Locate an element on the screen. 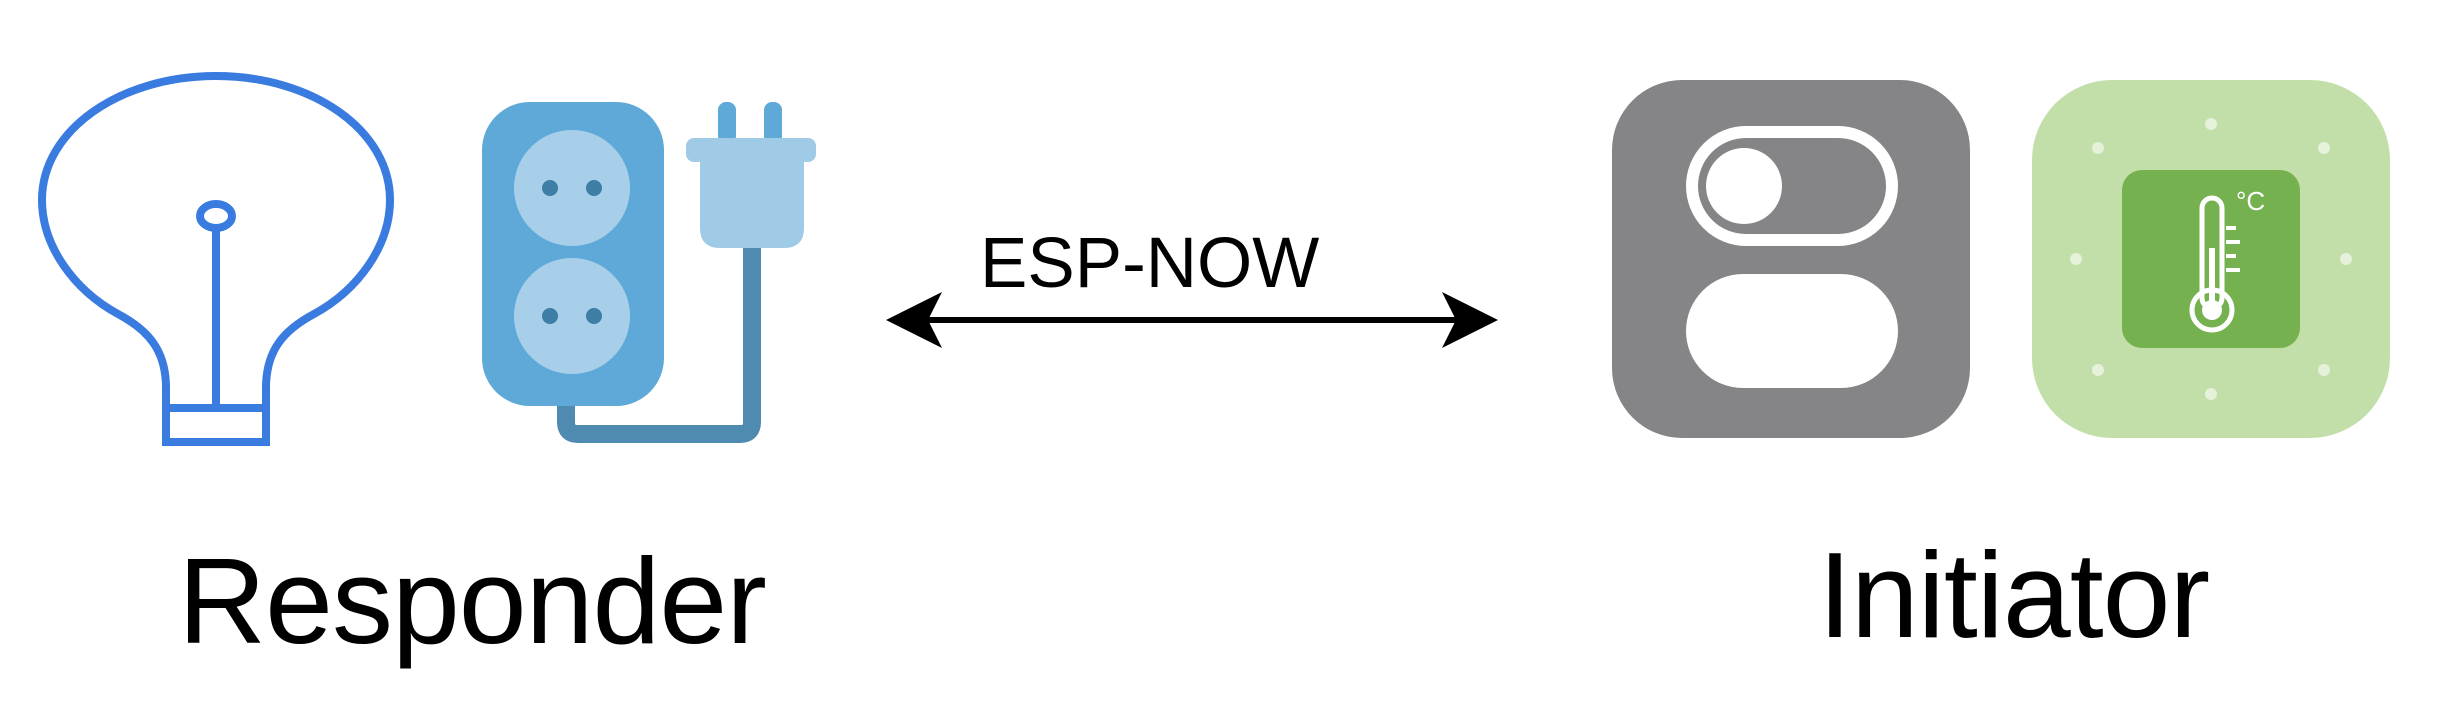  bidirectional-arrow-icon is located at coordinates (1192, 320).